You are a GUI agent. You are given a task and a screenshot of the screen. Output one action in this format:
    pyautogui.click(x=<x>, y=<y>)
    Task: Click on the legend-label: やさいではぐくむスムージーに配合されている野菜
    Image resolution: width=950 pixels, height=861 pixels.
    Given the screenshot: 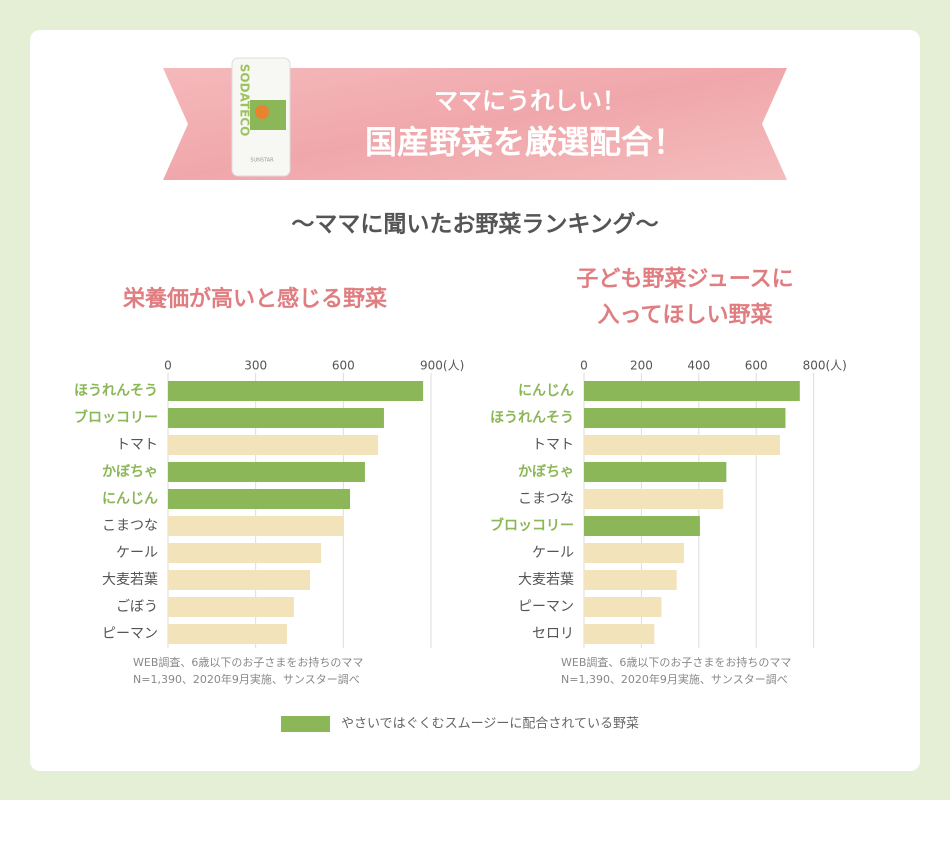 What is the action you would take?
    pyautogui.click(x=490, y=724)
    